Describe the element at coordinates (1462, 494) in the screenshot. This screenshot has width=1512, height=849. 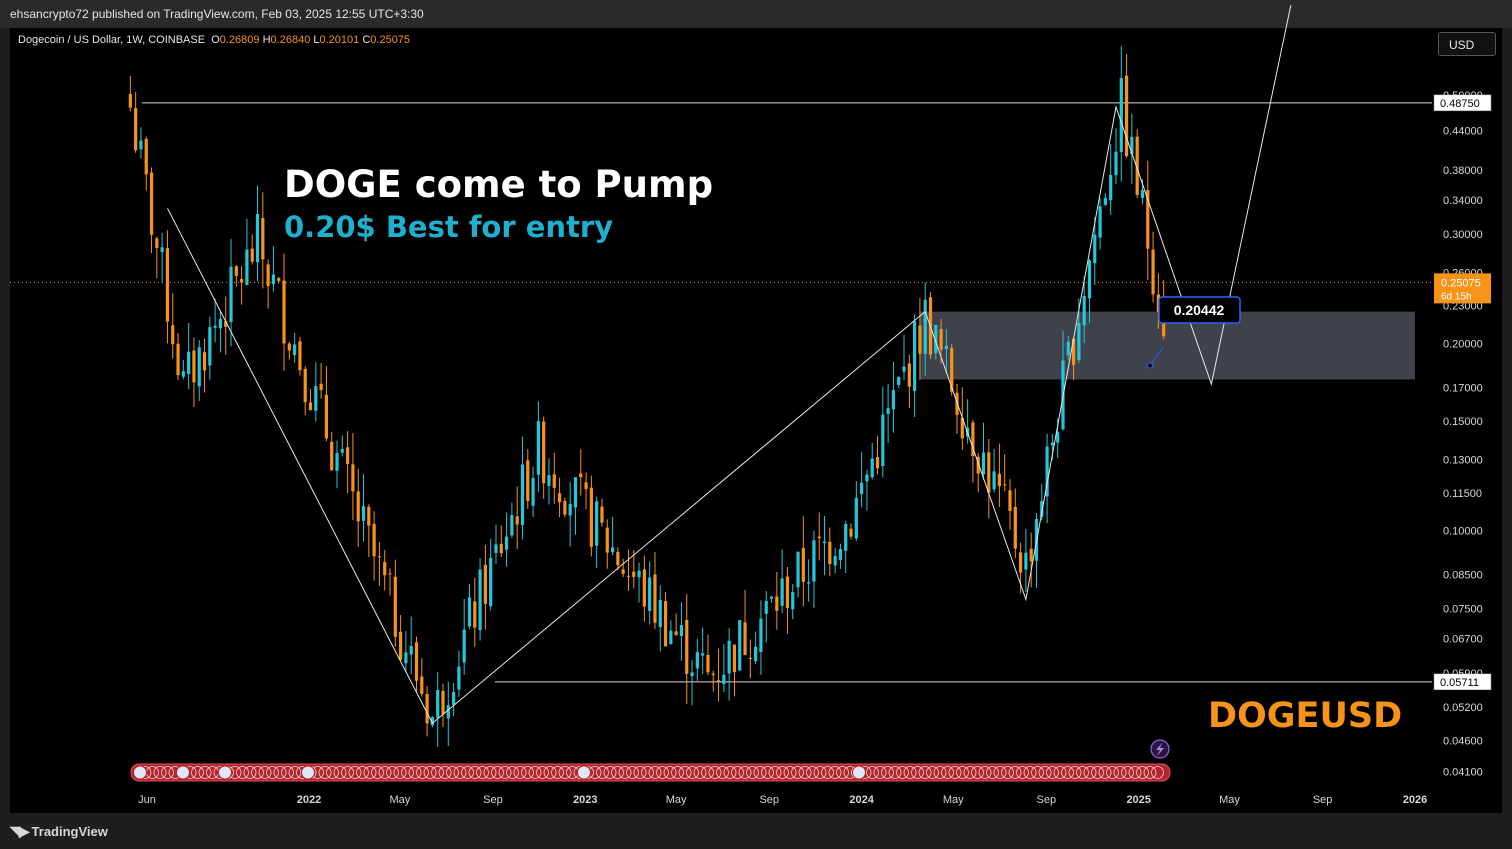
I see `y-tick-label: 0.11500` at that location.